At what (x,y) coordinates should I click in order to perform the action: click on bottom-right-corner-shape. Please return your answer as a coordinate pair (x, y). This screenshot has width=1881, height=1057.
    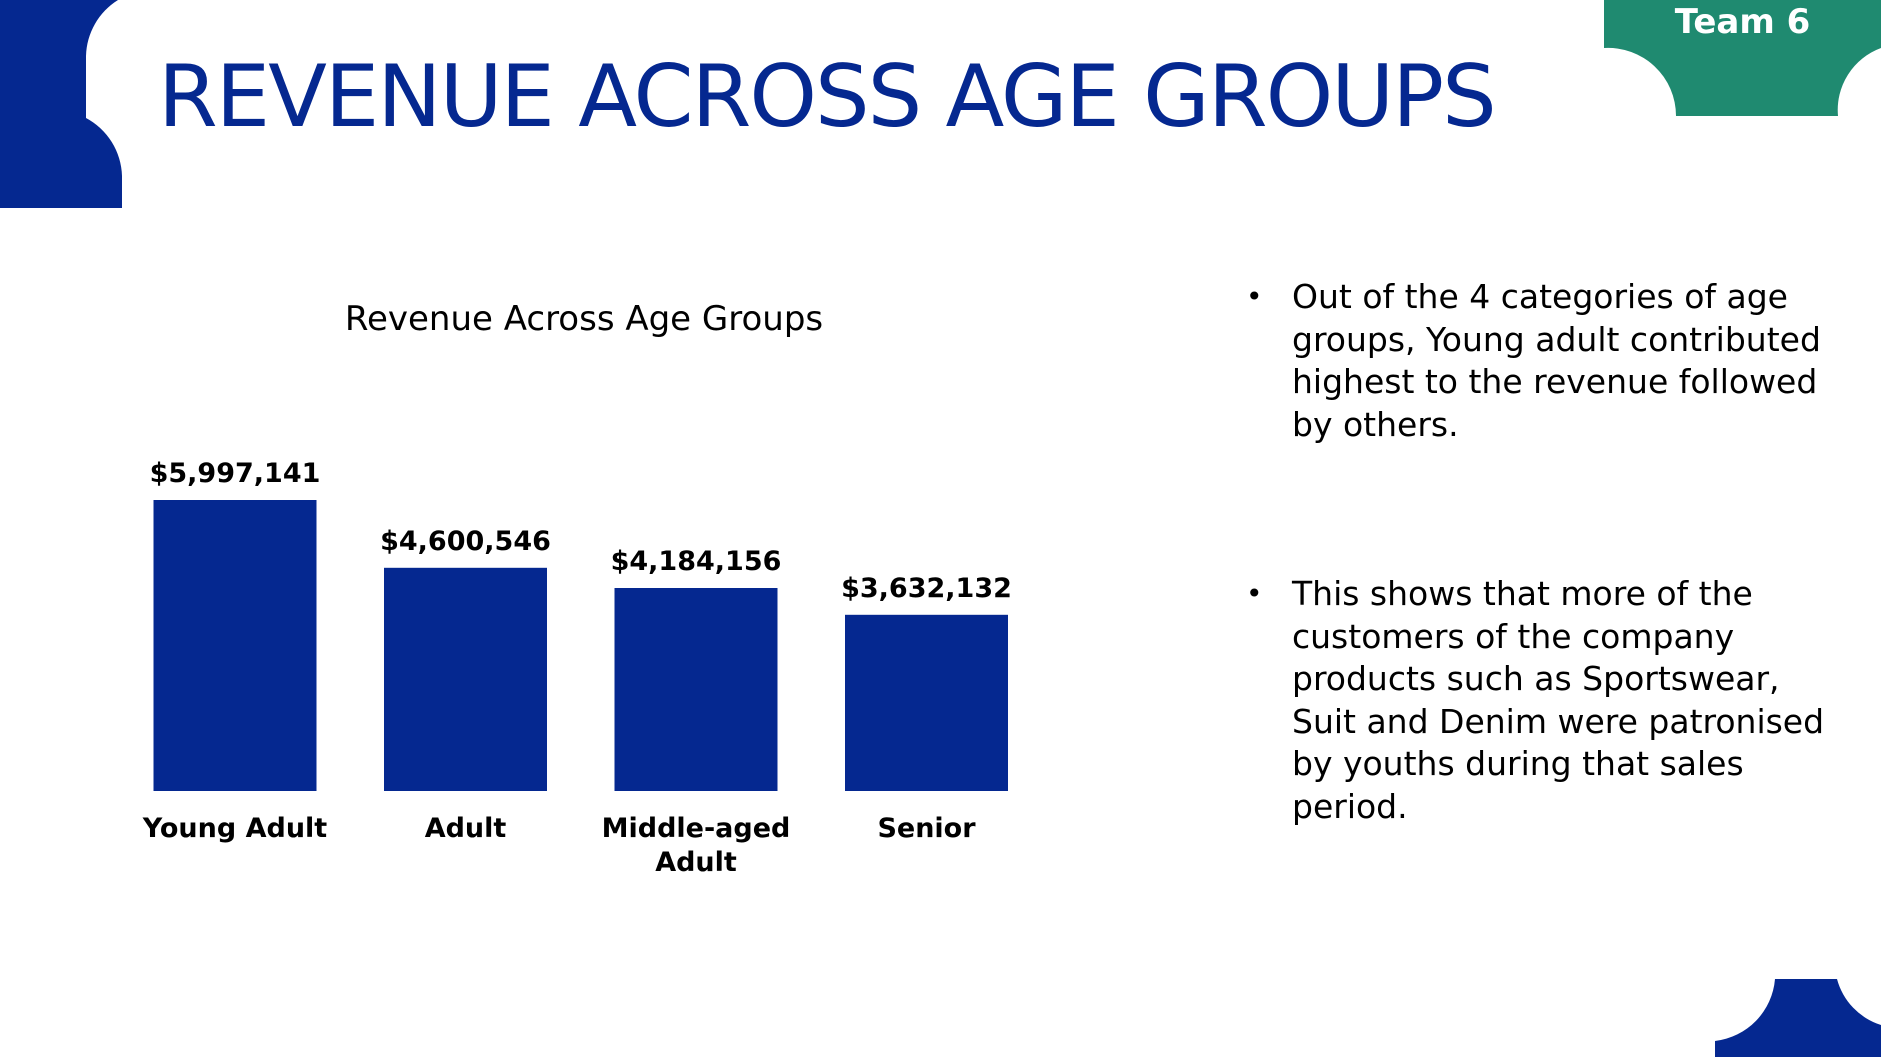
    Looking at the image, I should click on (1798, 1018).